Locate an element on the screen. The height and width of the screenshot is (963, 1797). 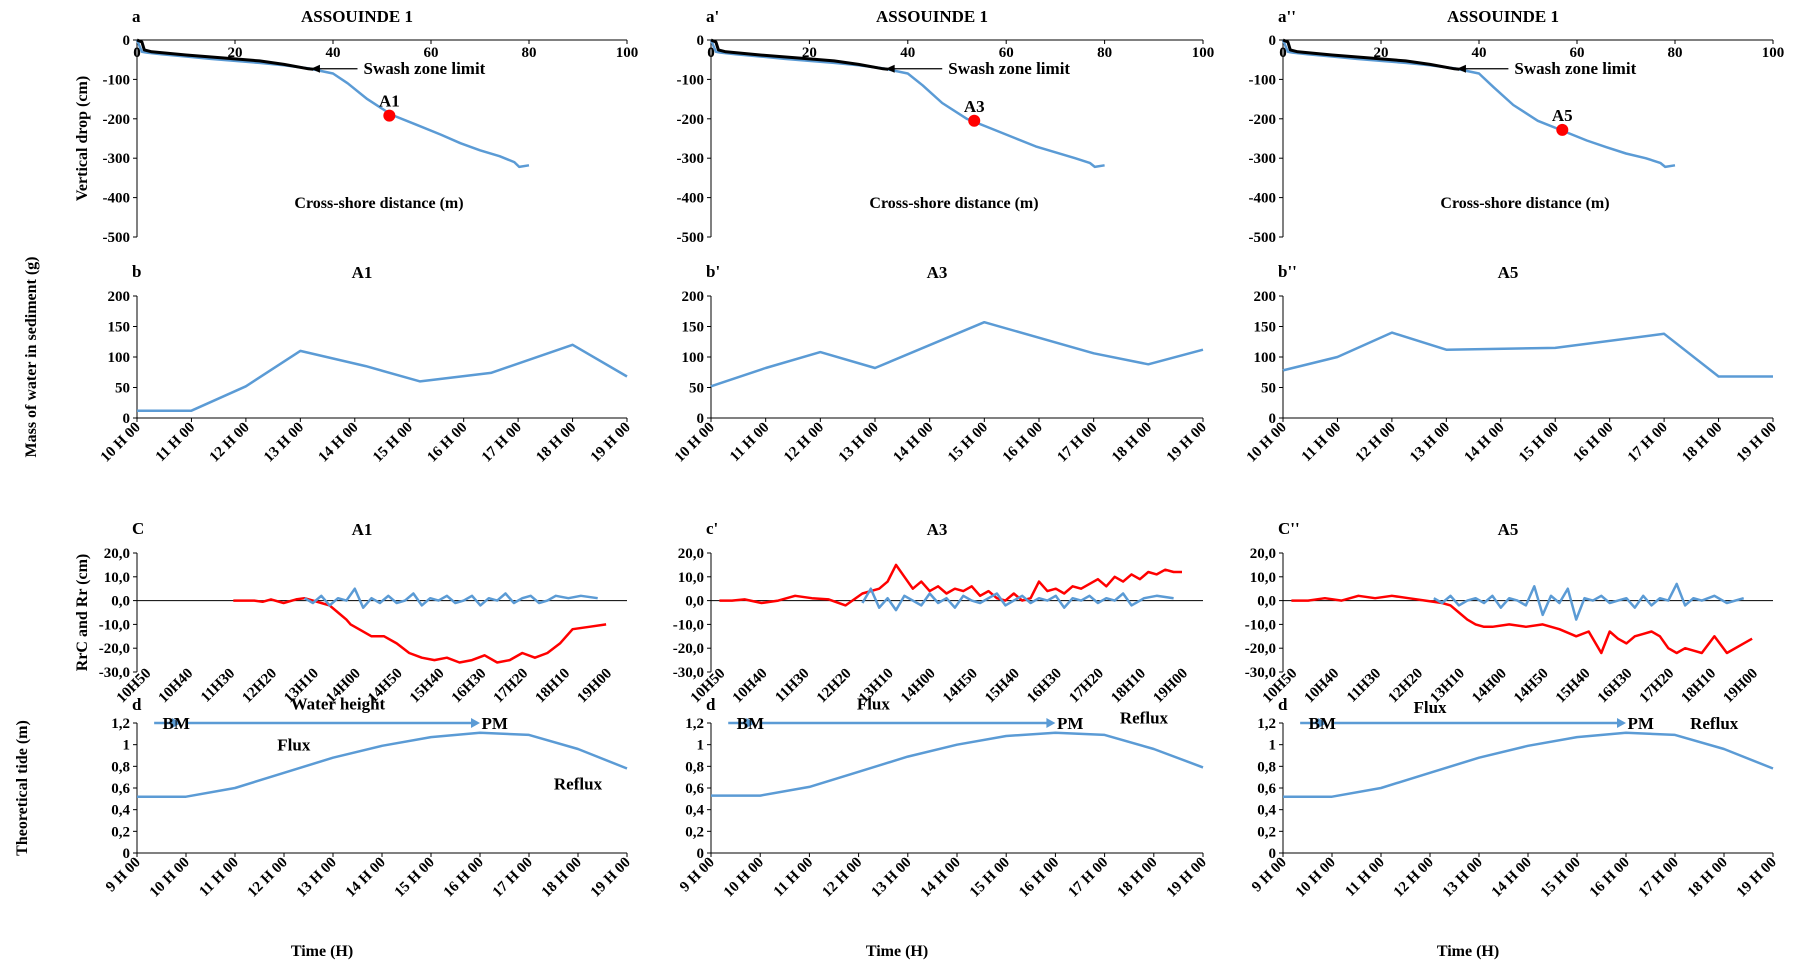
y-axis-title: RrC and Rr (cm) is located at coordinates (82, 612).